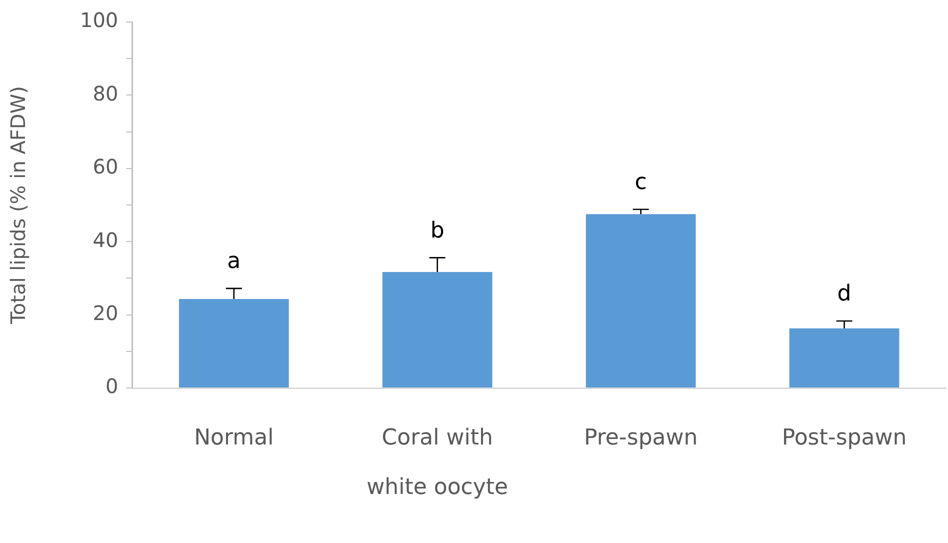 This screenshot has height=543, width=948. Describe the element at coordinates (105, 166) in the screenshot. I see `y-tick-label: 60` at that location.